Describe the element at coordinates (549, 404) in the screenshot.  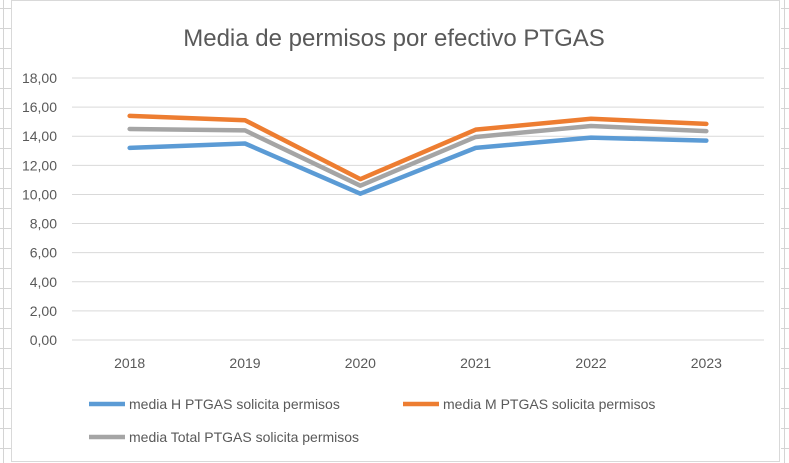
I see `legend-label: media M PTGAS solicita permisos` at that location.